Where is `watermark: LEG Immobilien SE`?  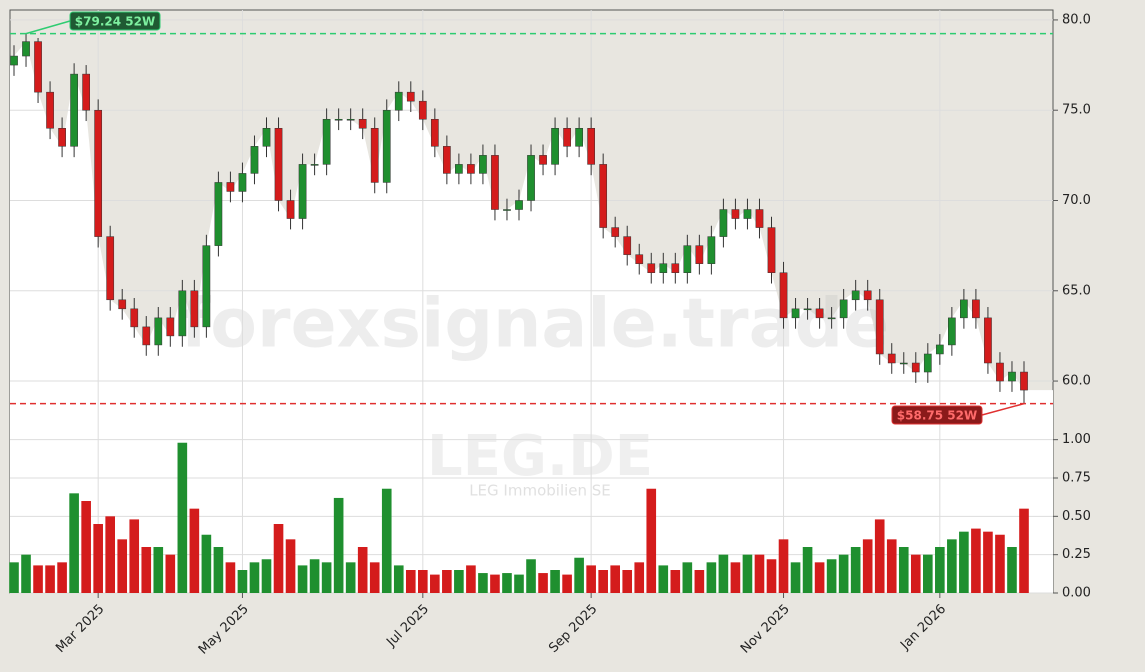
watermark: LEG Immobilien SE is located at coordinates (540, 491).